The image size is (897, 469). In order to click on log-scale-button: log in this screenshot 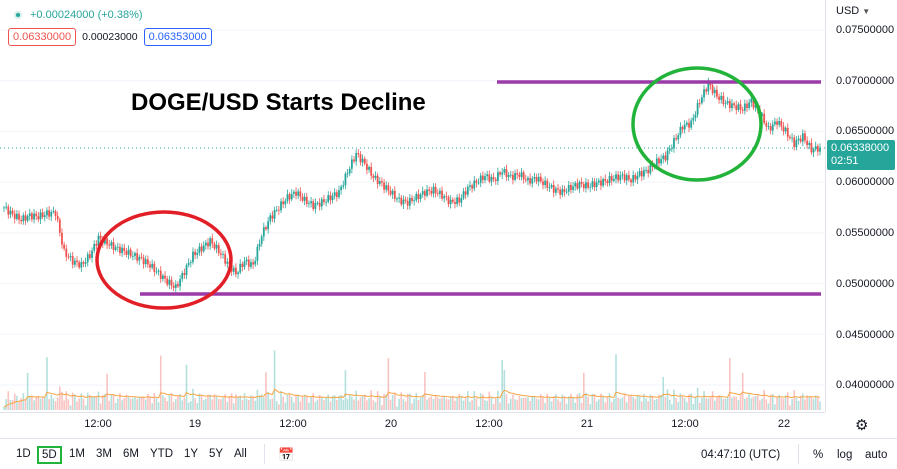, I will do `click(845, 455)`.